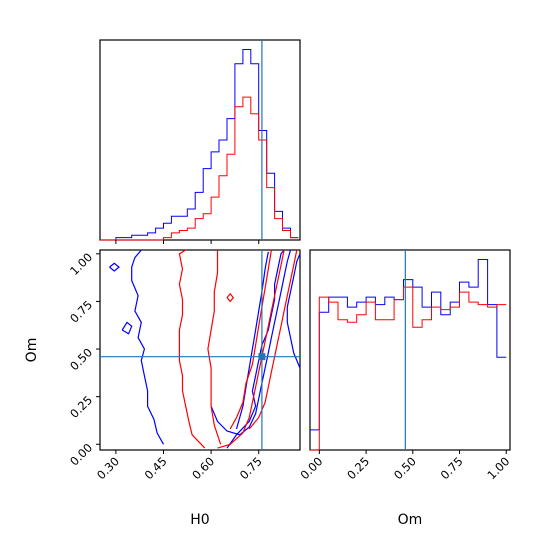 The width and height of the screenshot is (550, 550). I want to click on om-x-axis-label: Om, so click(410, 520).